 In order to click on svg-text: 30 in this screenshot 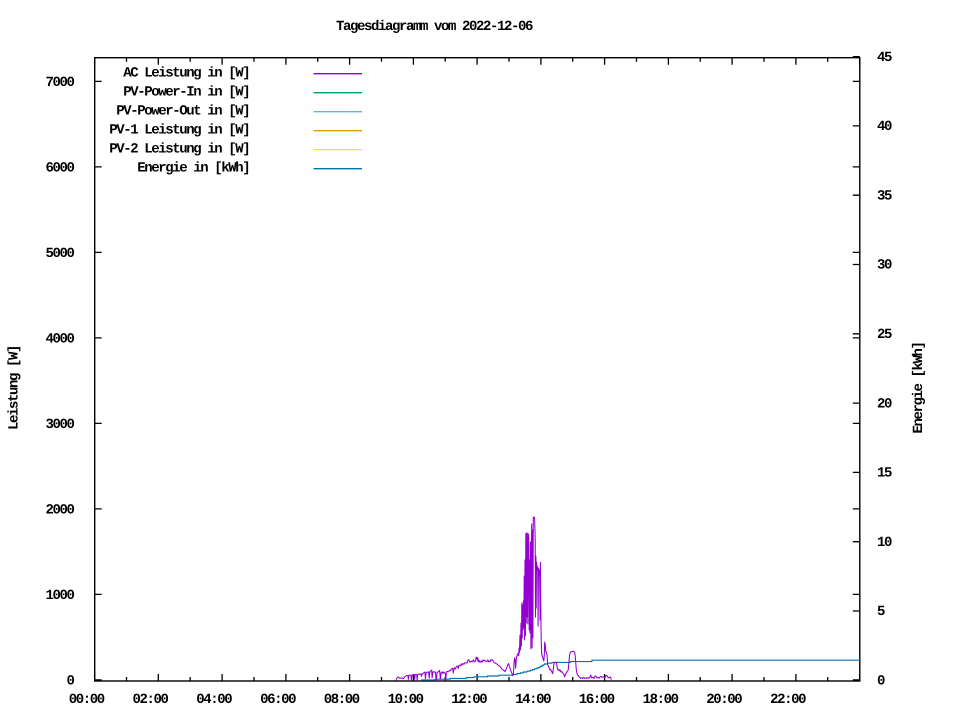, I will do `click(884, 266)`.